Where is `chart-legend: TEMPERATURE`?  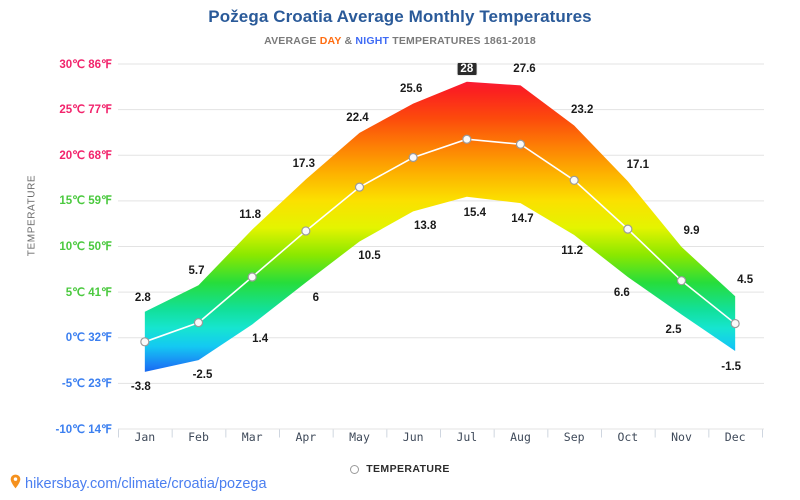
chart-legend: TEMPERATURE is located at coordinates (400, 469).